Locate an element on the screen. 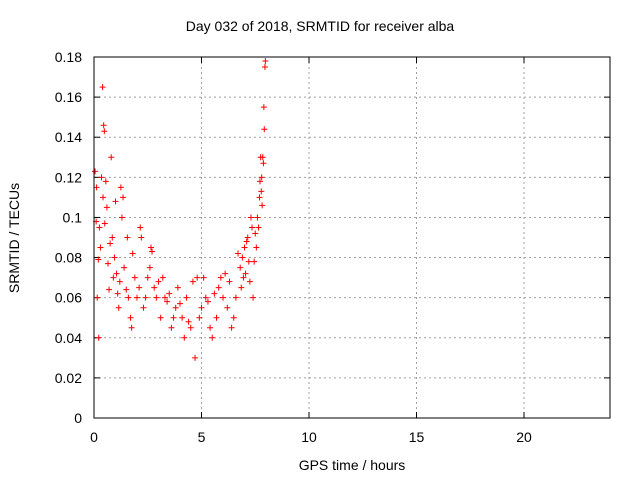  y-tick-label: 0.06 is located at coordinates (68, 298).